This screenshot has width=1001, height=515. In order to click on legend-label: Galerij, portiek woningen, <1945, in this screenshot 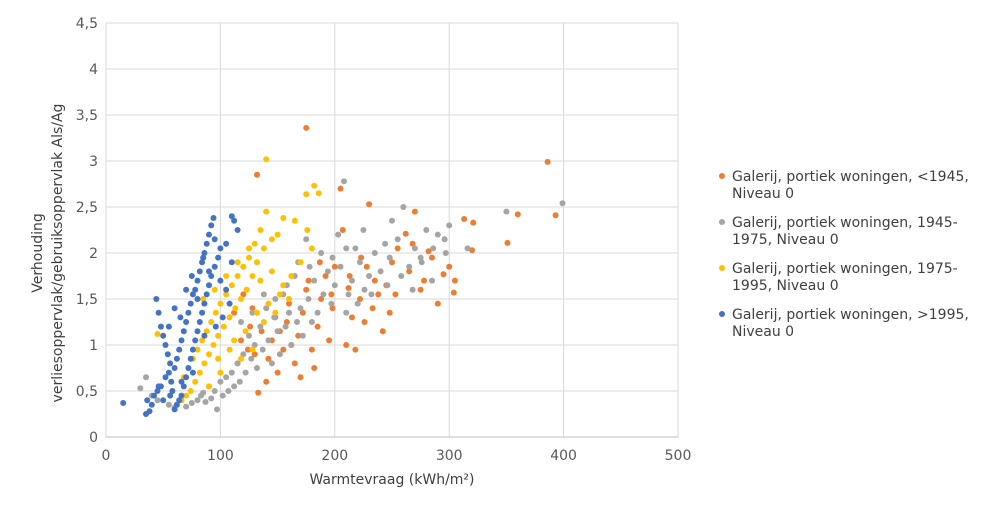, I will do `click(850, 177)`.